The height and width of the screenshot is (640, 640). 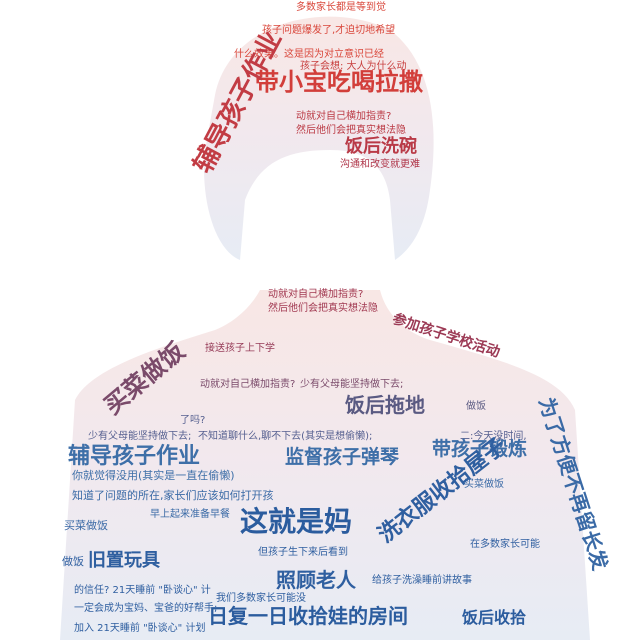 I want to click on word-17: 接送孩子上下学, so click(x=240, y=348).